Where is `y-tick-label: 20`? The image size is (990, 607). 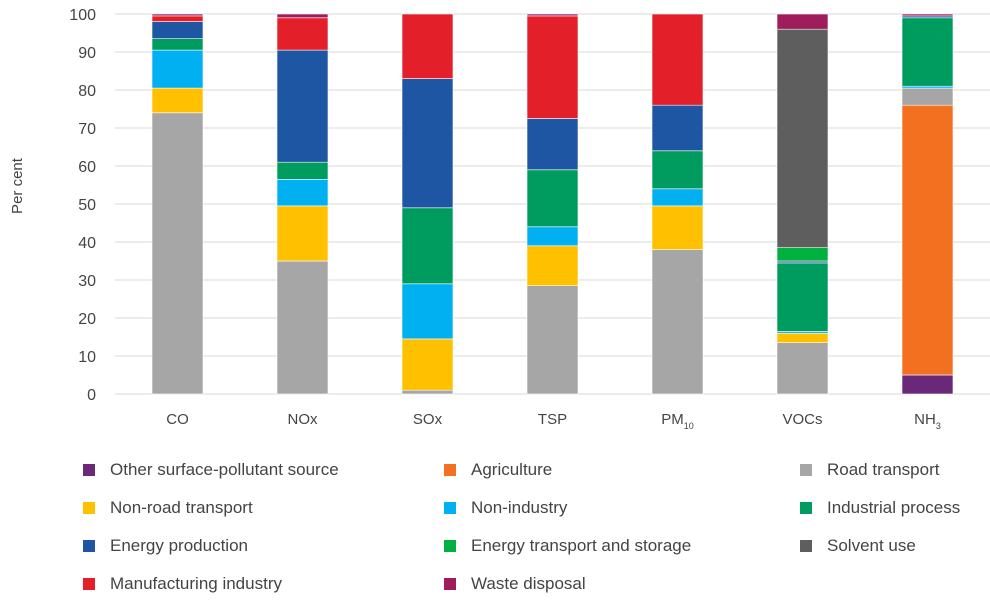 y-tick-label: 20 is located at coordinates (87, 319).